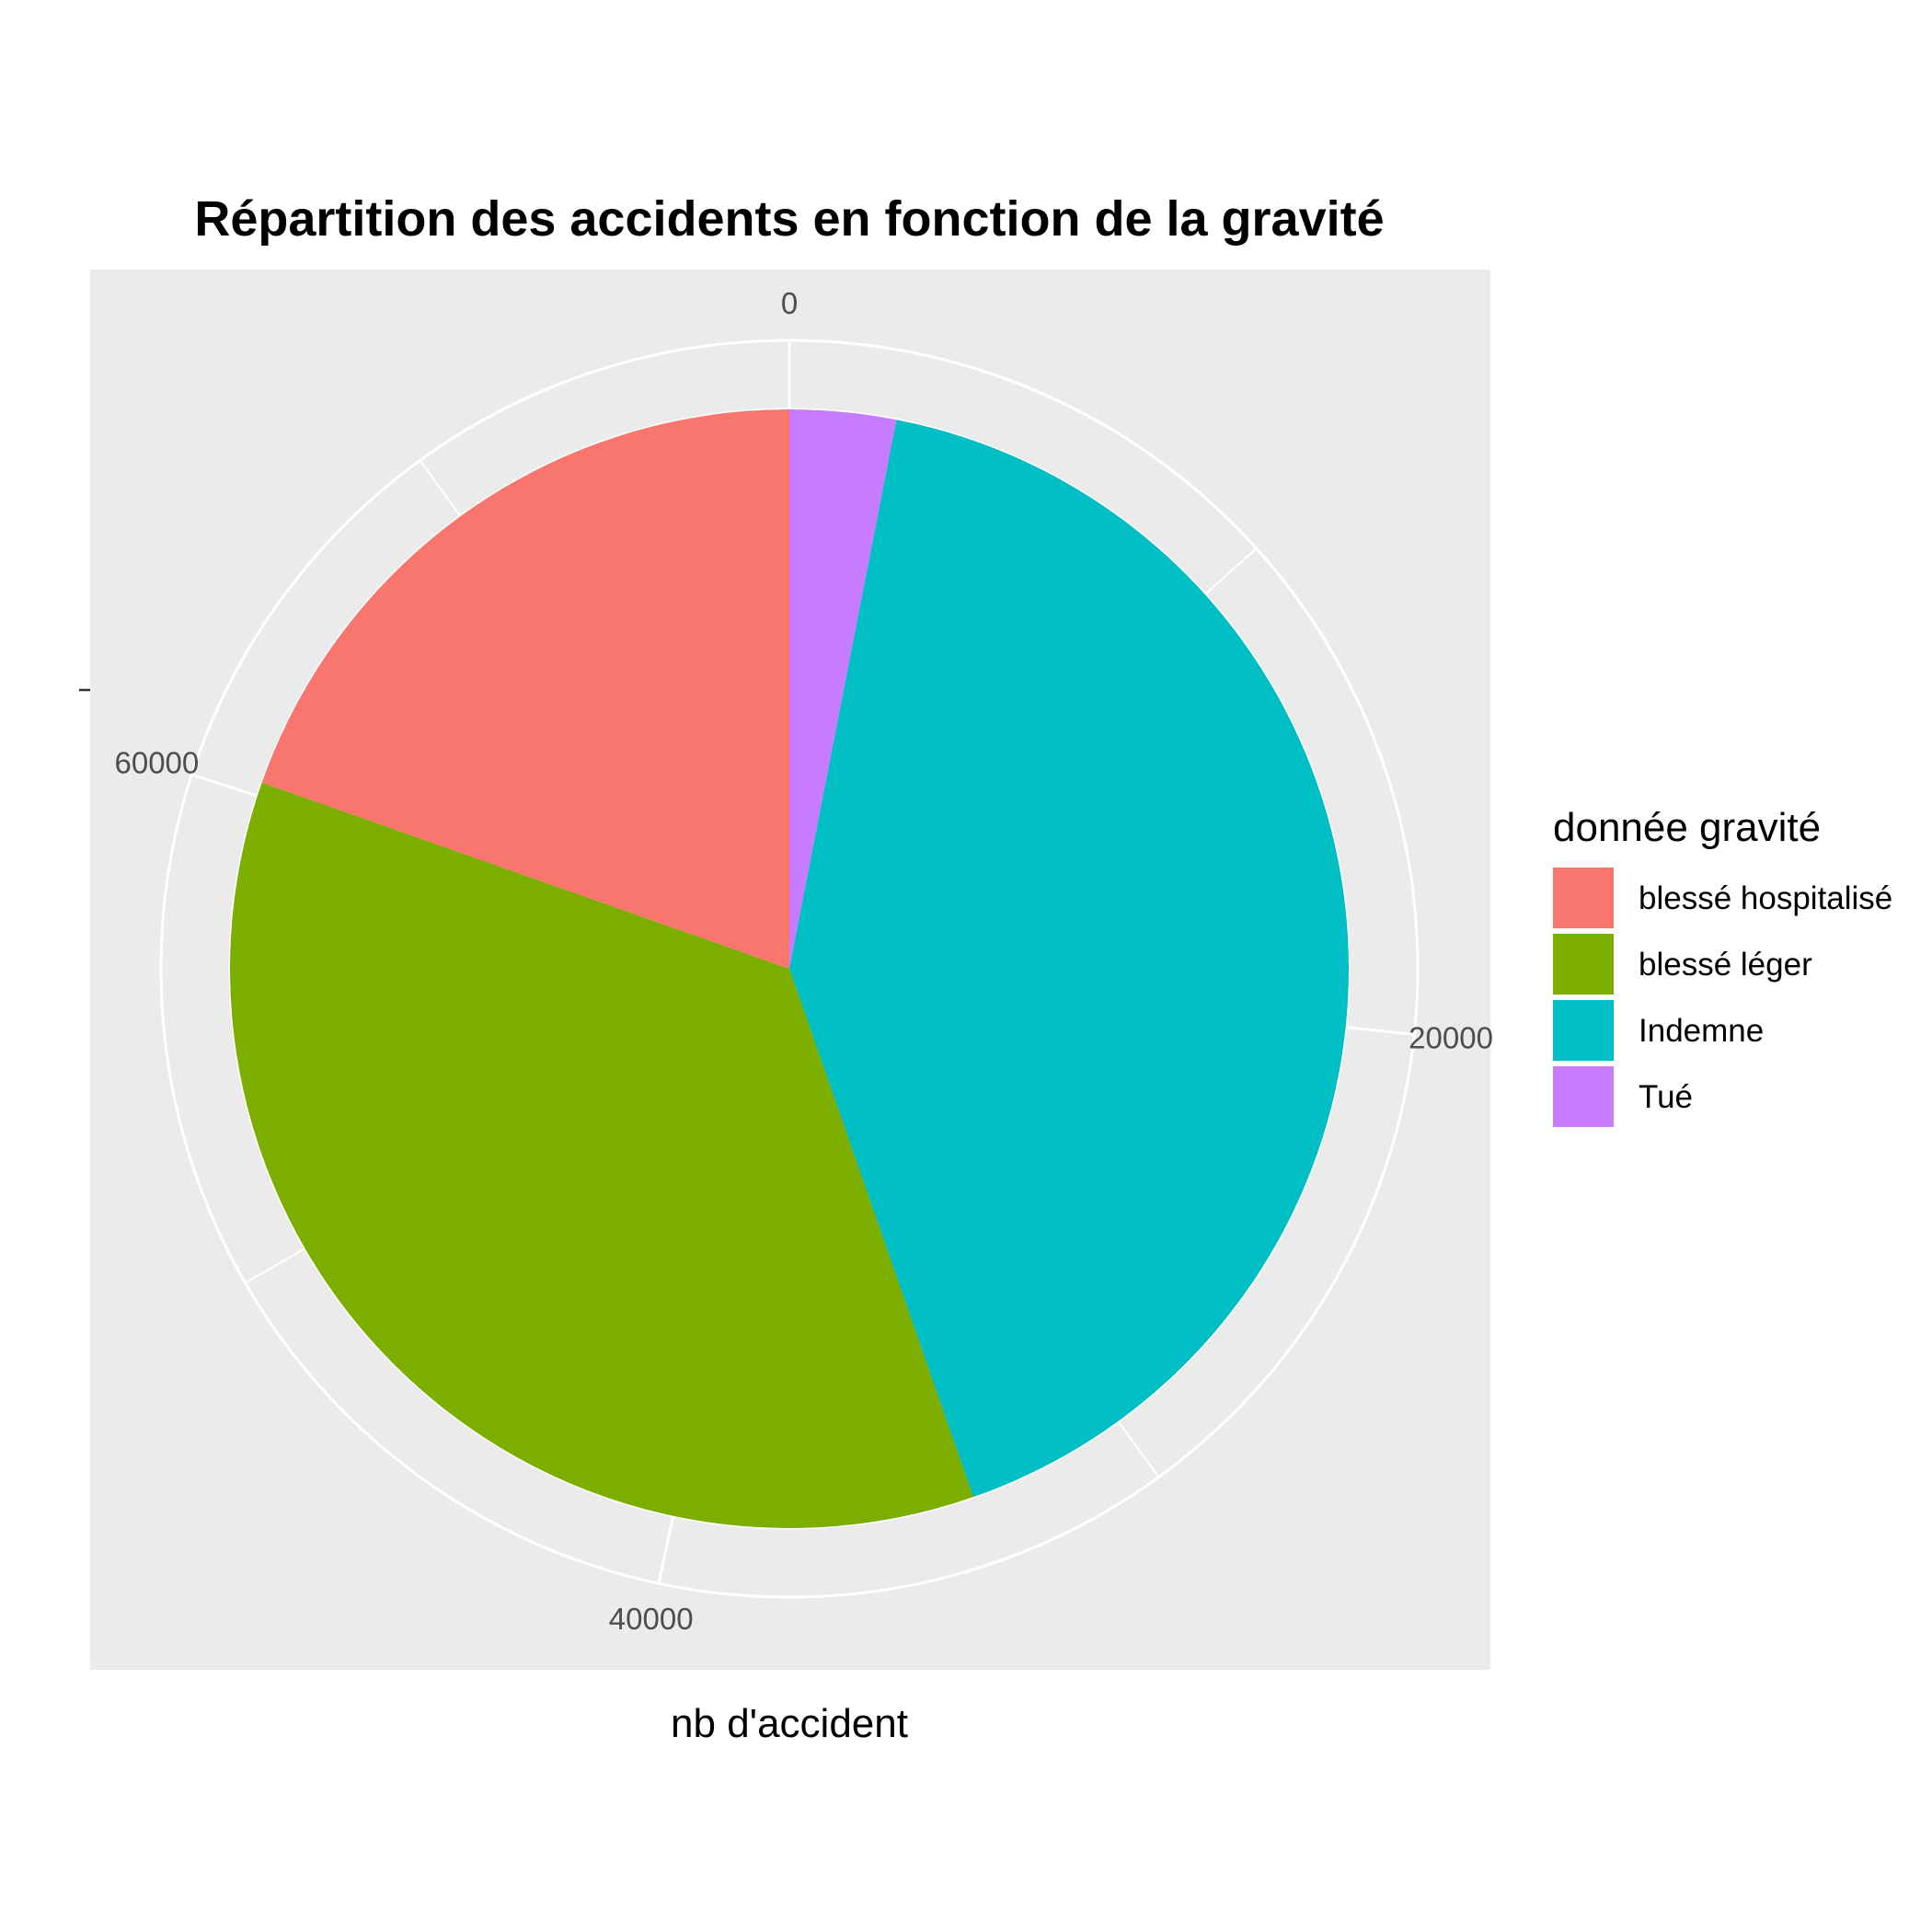  I want to click on tick-label: 40000, so click(651, 1619).